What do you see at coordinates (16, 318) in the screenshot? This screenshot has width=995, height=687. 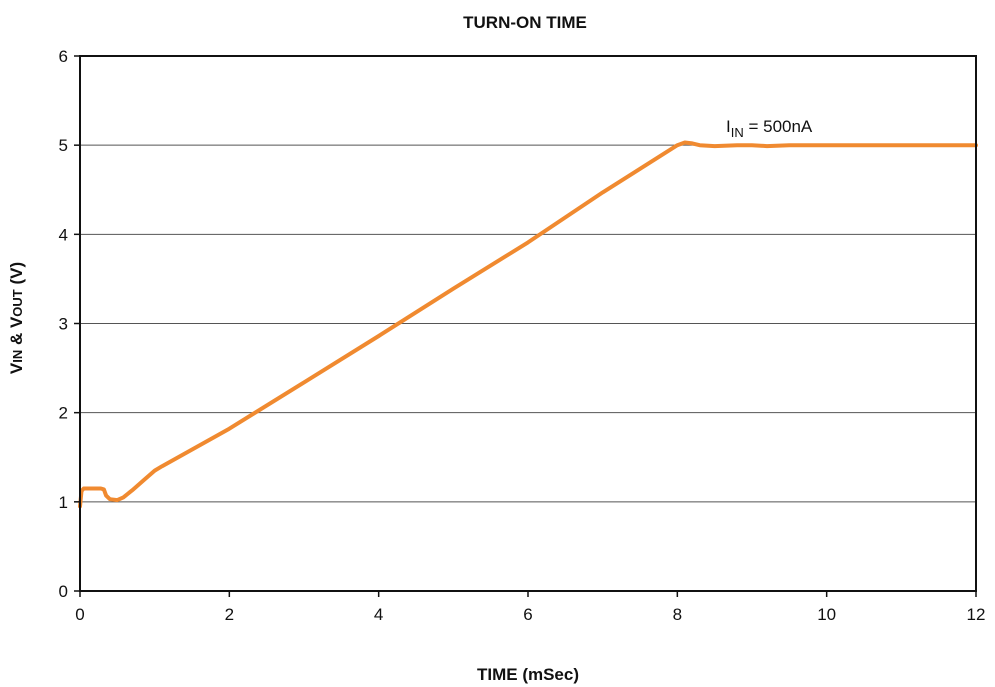 I see `y-axis-title: VIN & VOUT (V)` at bounding box center [16, 318].